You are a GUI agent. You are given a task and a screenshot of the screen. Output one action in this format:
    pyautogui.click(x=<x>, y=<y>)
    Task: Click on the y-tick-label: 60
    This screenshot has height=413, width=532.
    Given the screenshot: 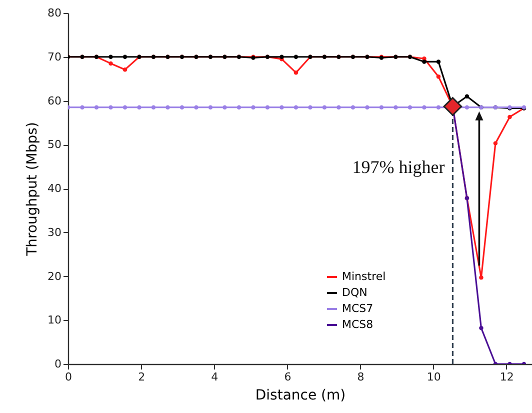 What is the action you would take?
    pyautogui.click(x=55, y=101)
    